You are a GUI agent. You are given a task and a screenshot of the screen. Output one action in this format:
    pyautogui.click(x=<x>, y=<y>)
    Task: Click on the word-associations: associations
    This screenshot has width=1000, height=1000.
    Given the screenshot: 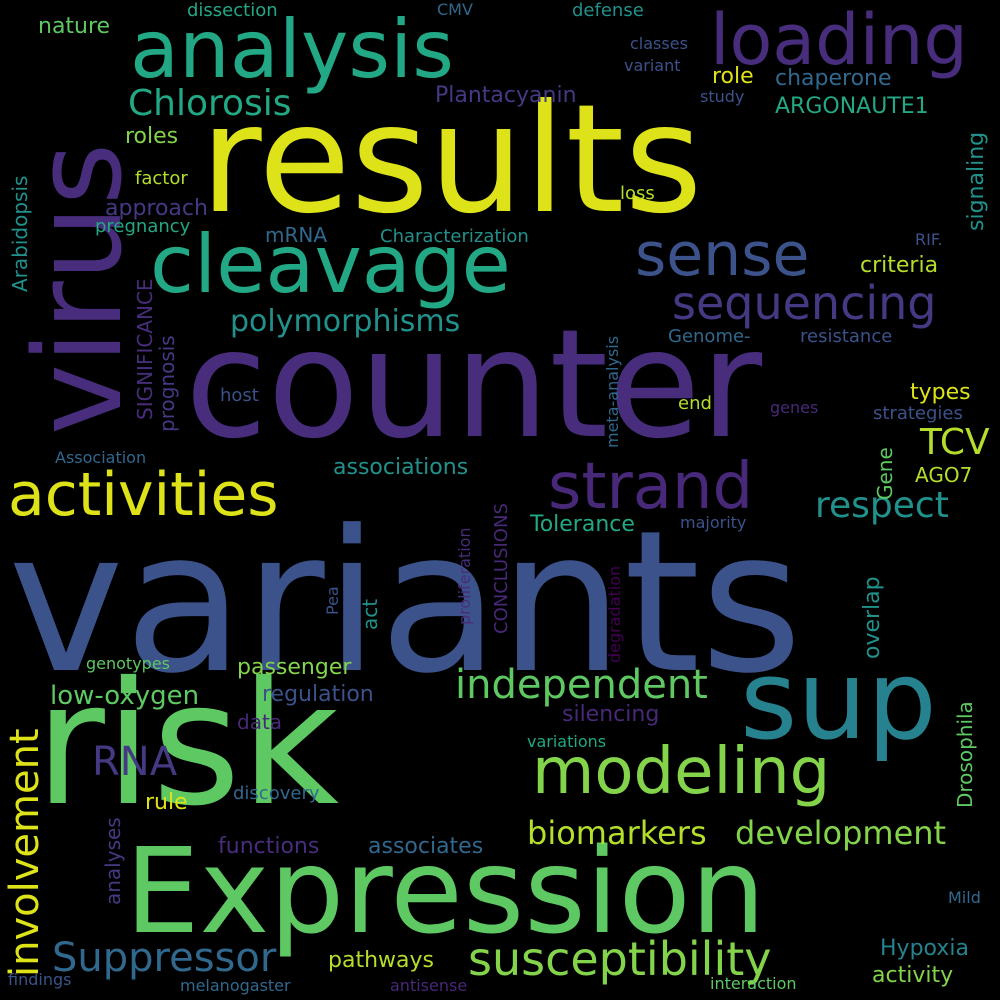 What is the action you would take?
    pyautogui.click(x=401, y=467)
    